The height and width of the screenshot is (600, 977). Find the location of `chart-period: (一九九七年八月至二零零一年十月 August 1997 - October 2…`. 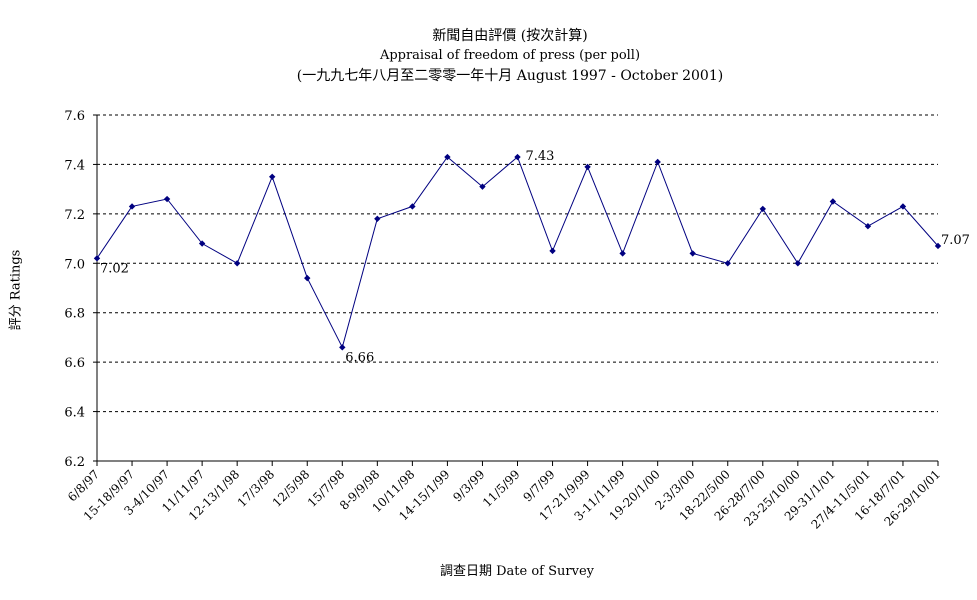

chart-period: (一九九七年八月至二零零一年十月 August 1997 - October 2… is located at coordinates (510, 76).